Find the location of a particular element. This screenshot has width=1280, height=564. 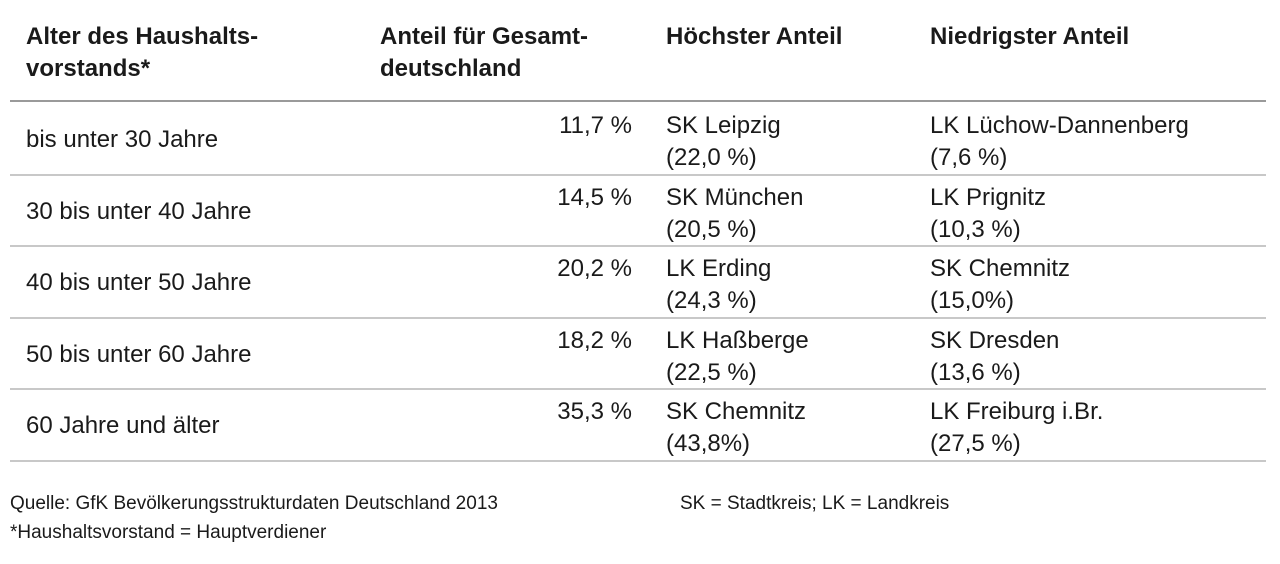

lowest: SK Dresden is located at coordinates (995, 340).